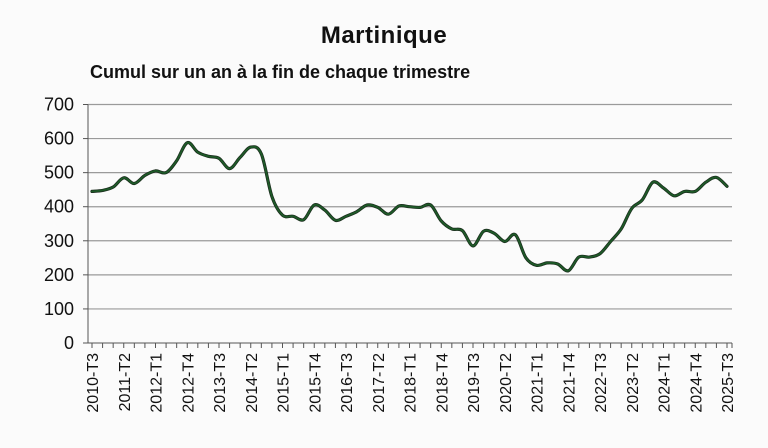  I want to click on y-axis: 0 100 200 300 400 500 600 700, so click(66, 224).